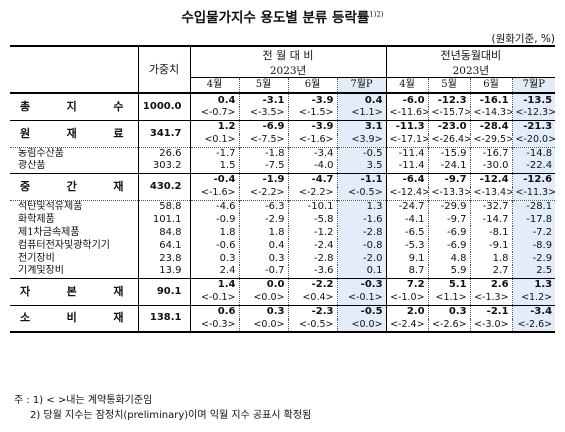  Describe the element at coordinates (74, 186) in the screenshot. I see `row-label: 중 간 재` at that location.